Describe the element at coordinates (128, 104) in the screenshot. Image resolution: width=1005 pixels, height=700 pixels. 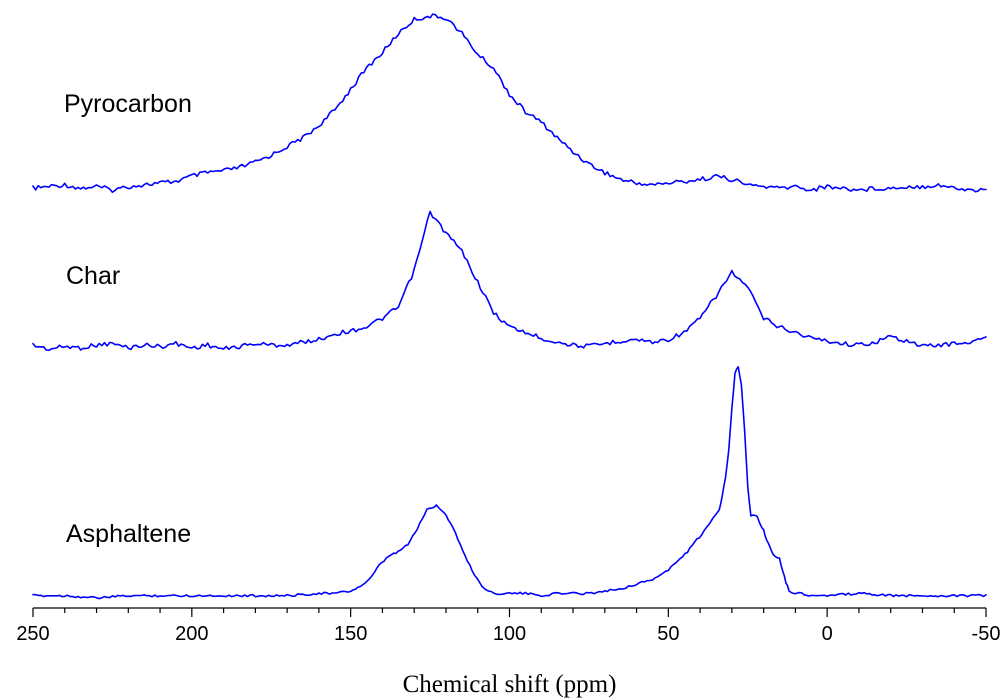
I see `series-label-pyrocarbon: Pyrocarbon` at that location.